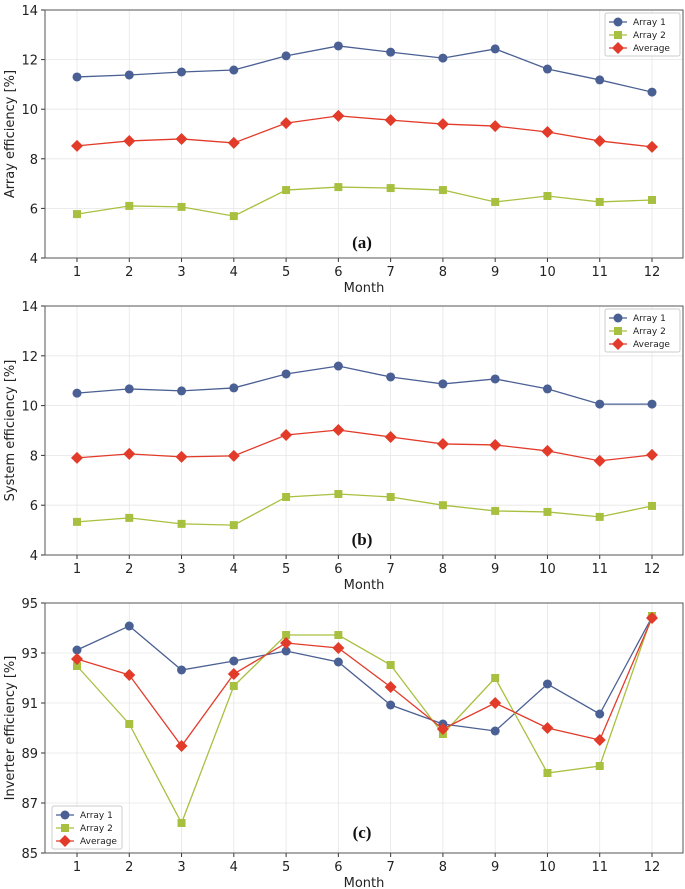 This screenshot has height=889, width=685. I want to click on legend: Array 1 Array 2 Average, so click(87, 827).